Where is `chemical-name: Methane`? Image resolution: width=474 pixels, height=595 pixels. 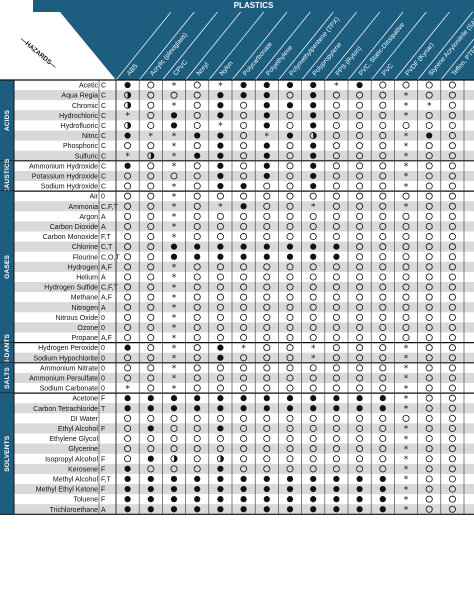
chemical-name: Methane is located at coordinates (84, 298).